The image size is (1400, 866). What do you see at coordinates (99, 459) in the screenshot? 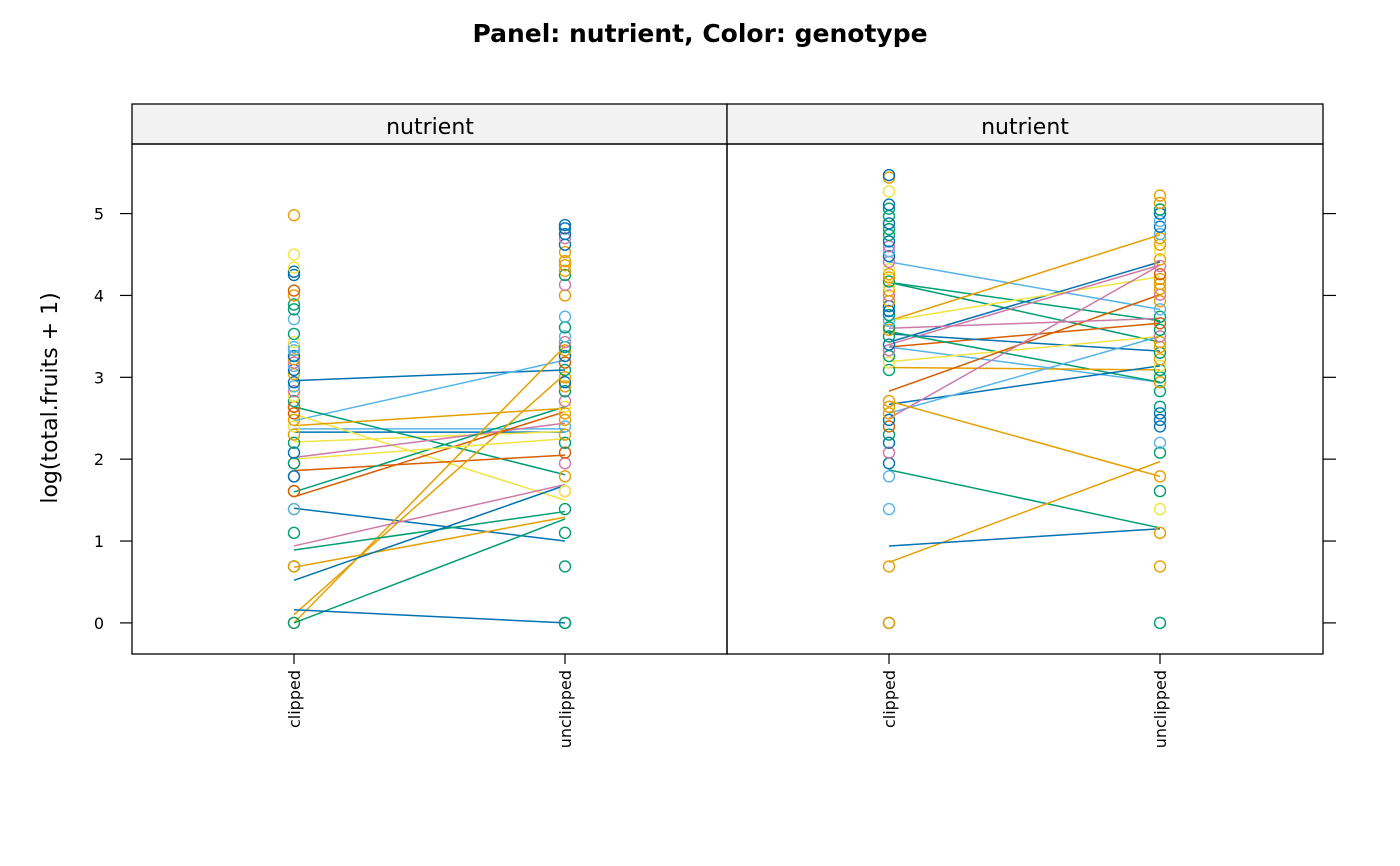
I see `y-tick-label-2: 2` at bounding box center [99, 459].